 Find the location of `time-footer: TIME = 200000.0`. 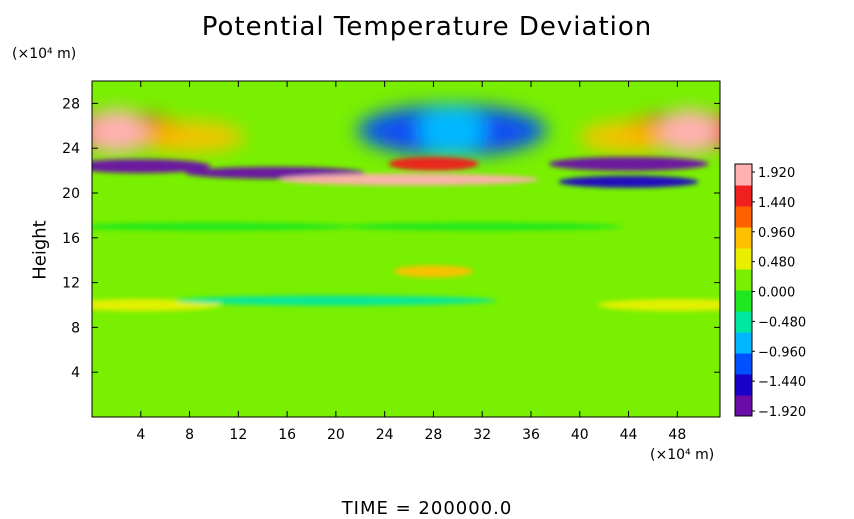

time-footer: TIME = 200000.0 is located at coordinates (427, 508).